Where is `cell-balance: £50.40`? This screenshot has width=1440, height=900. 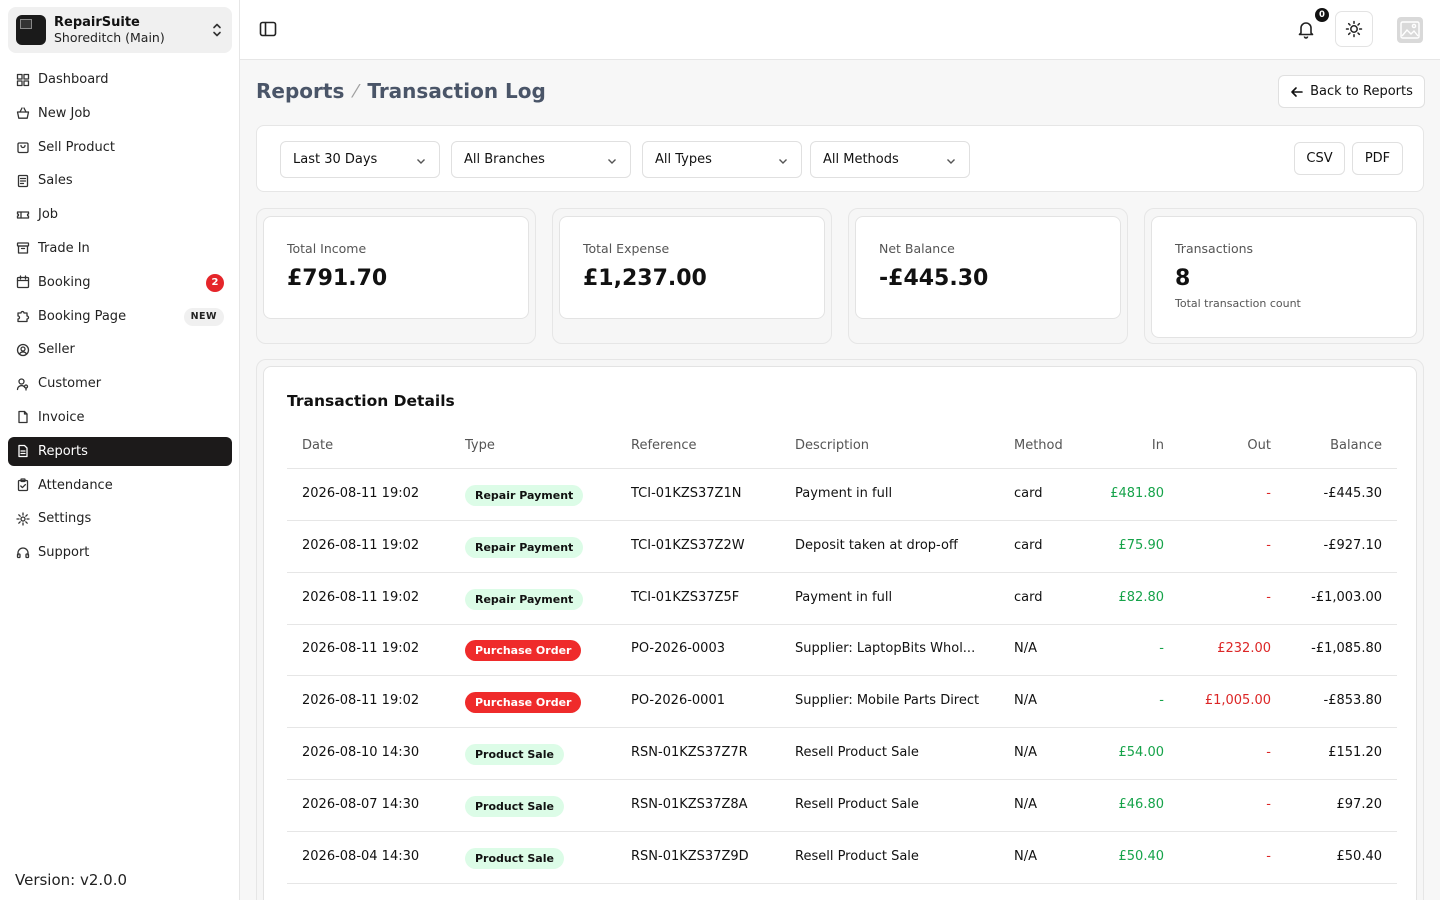 cell-balance: £50.40 is located at coordinates (1359, 856).